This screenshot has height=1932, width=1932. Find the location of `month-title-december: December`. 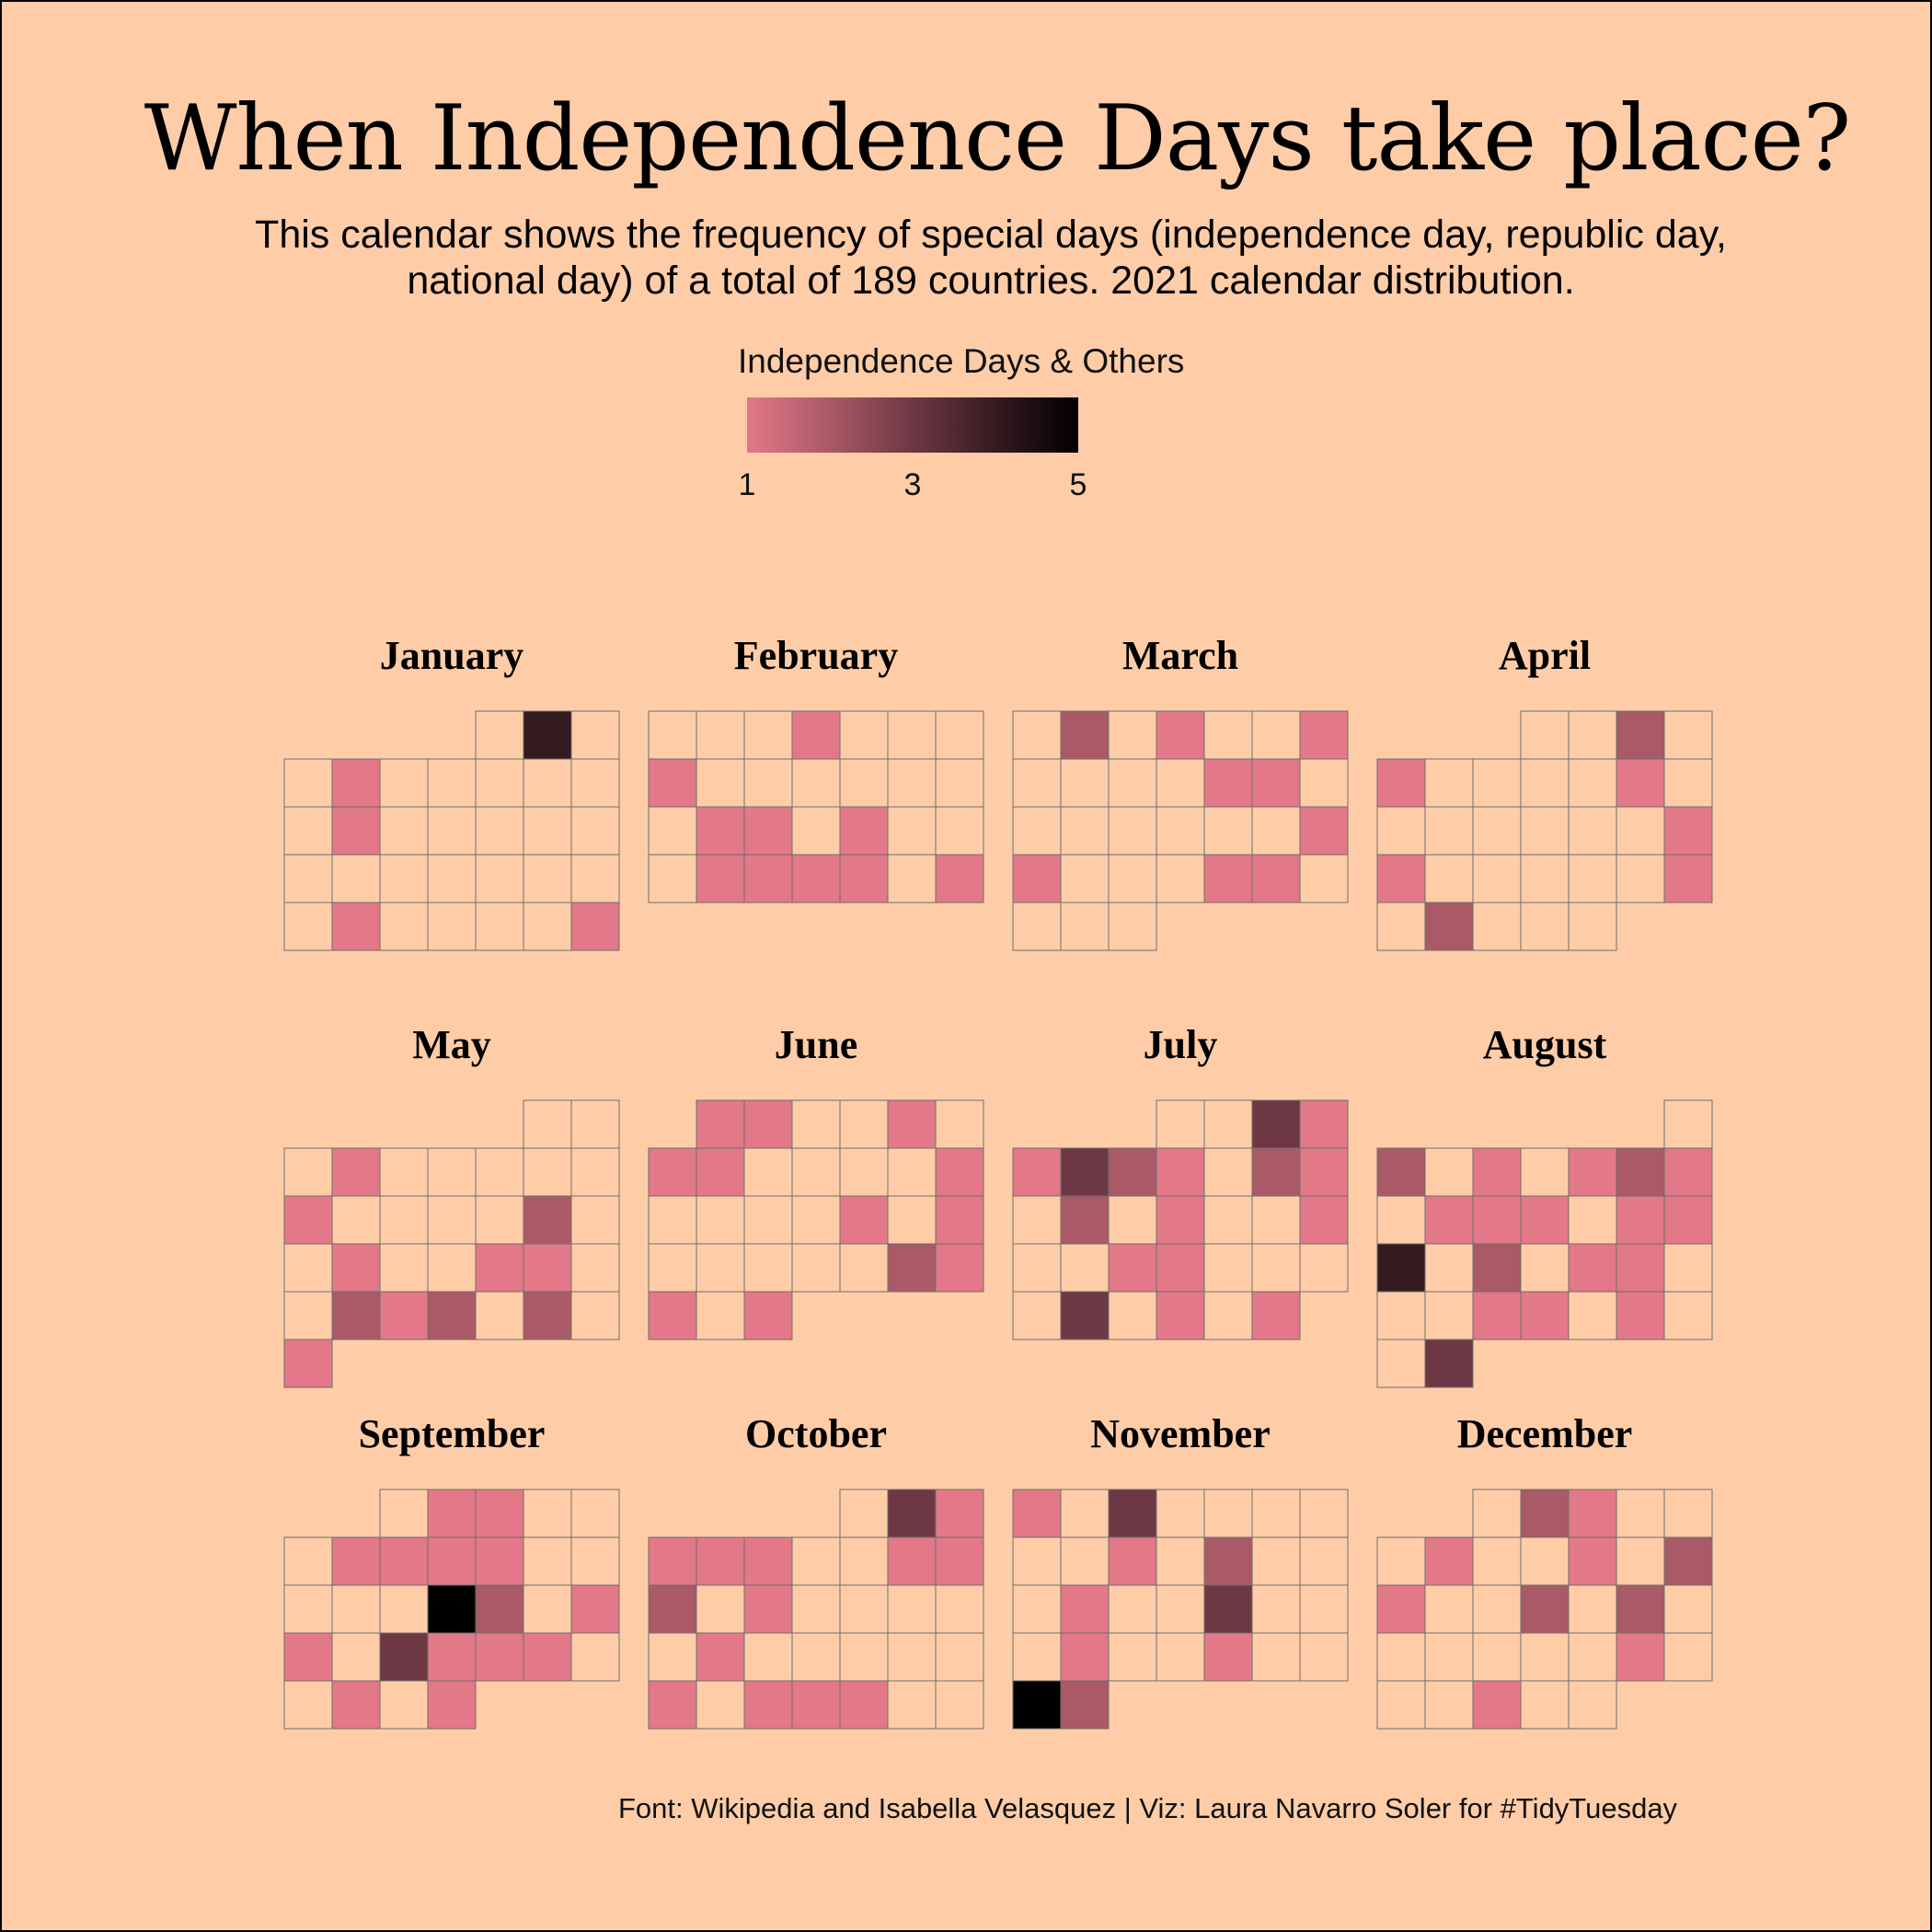

month-title-december: December is located at coordinates (1545, 1433).